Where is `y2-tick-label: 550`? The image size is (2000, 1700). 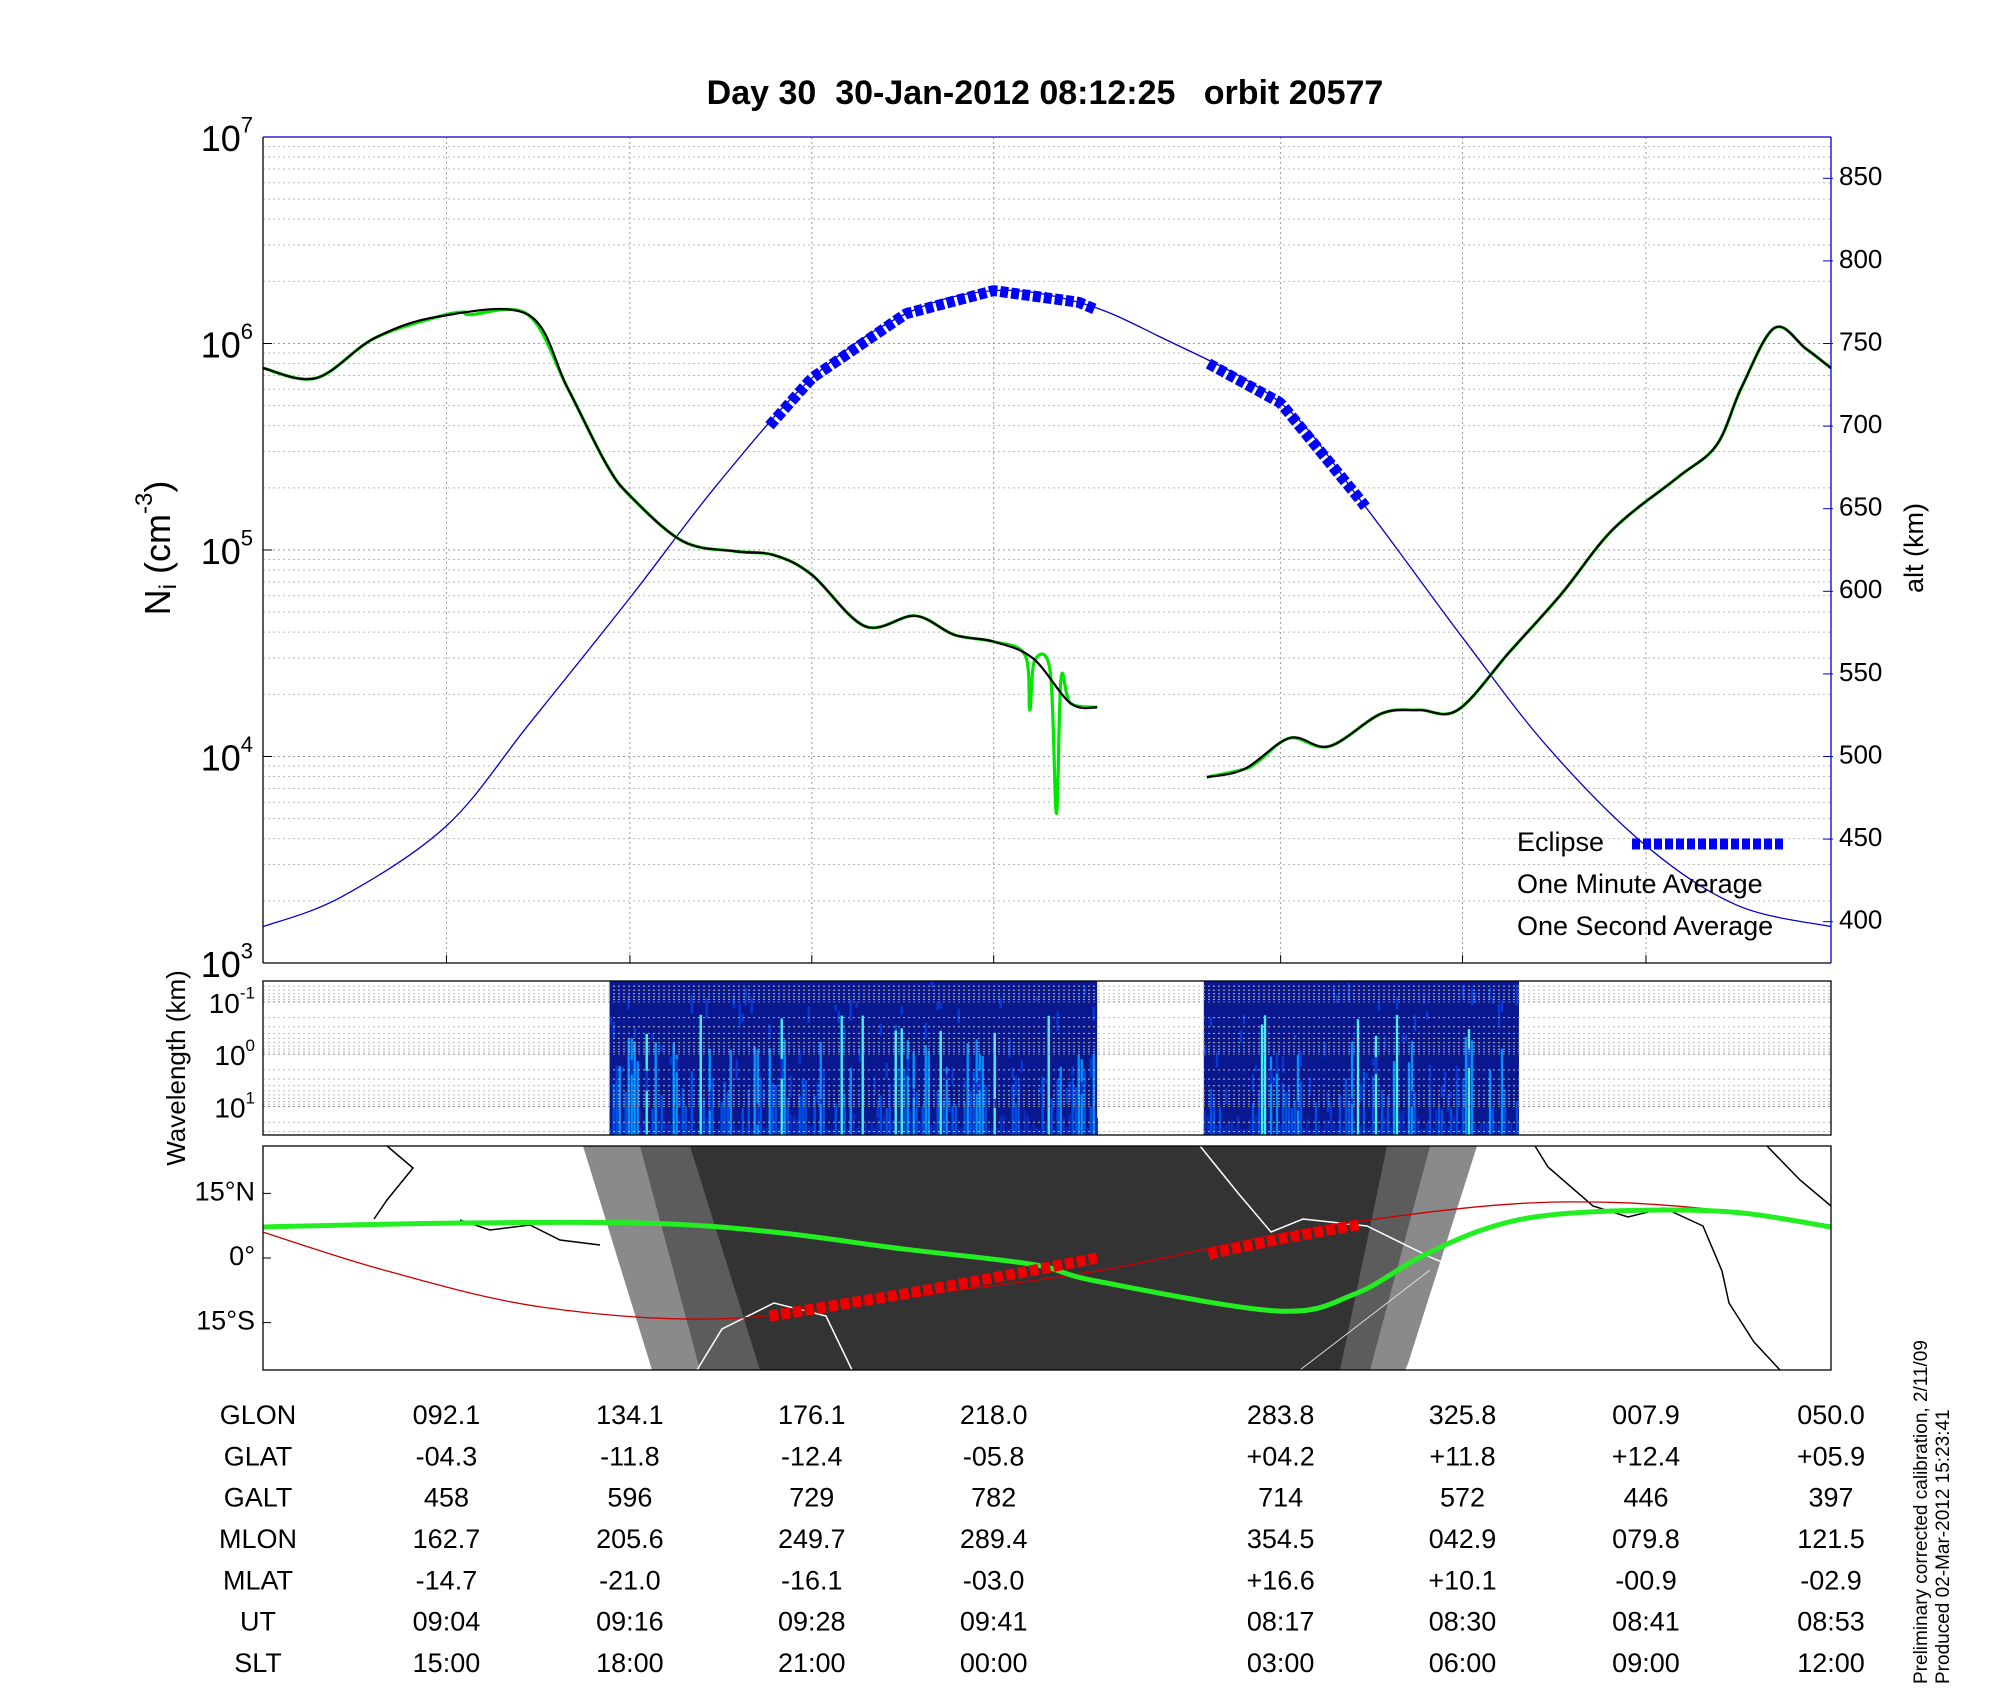 y2-tick-label: 550 is located at coordinates (1860, 672).